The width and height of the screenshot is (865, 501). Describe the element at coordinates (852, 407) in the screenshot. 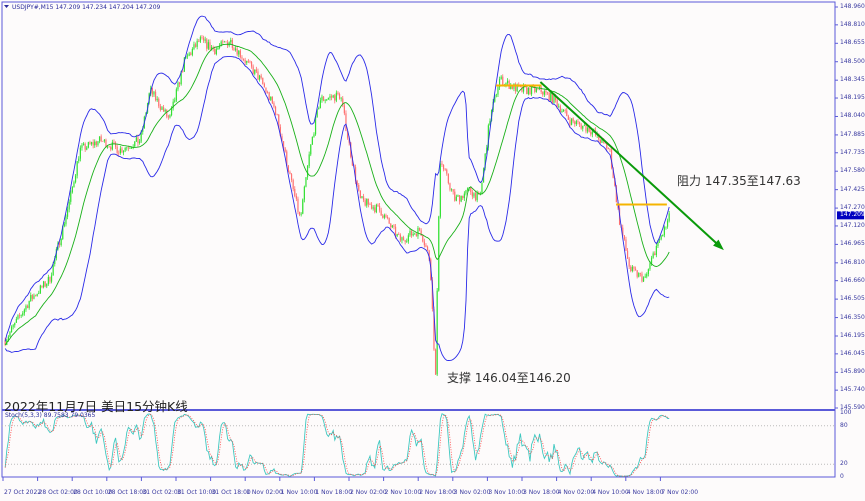

I see `y-tick-label: 145.590` at that location.